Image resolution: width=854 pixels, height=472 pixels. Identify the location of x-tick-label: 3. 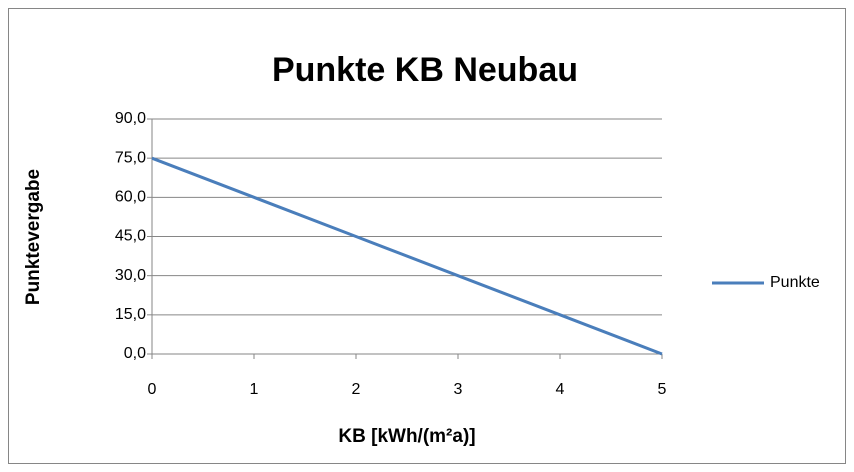
(458, 389).